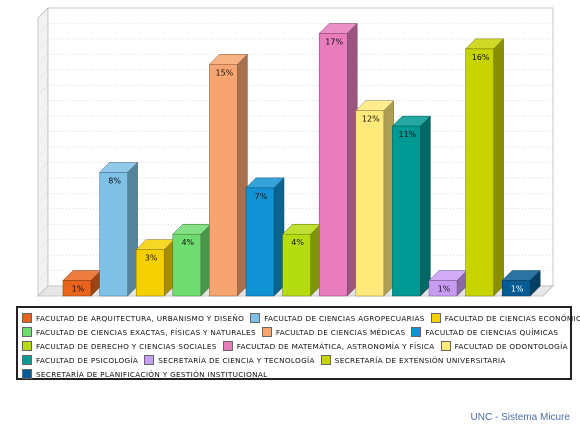  I want to click on legend-item: Facultad de Ciencias Médicas, so click(333, 332).